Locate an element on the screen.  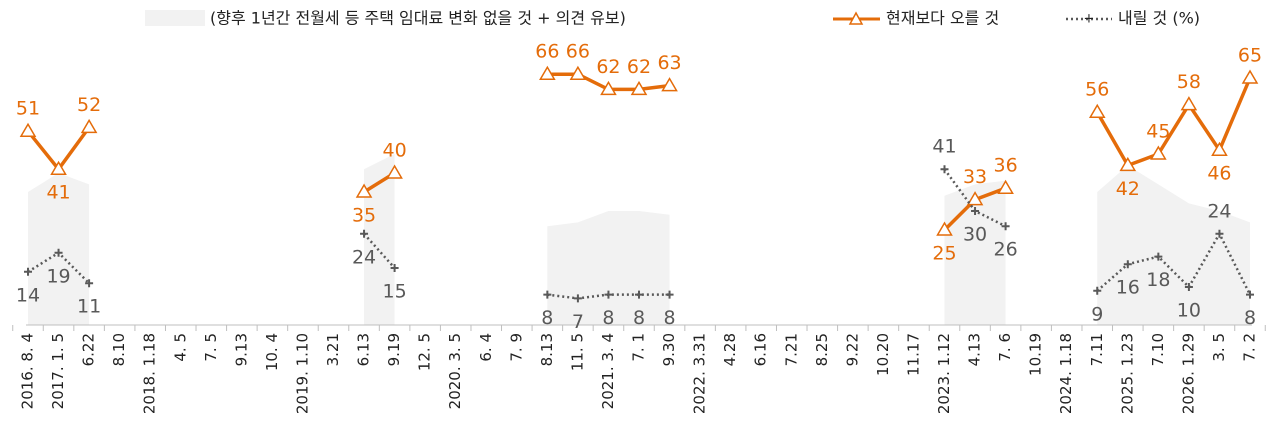
x-tick-label: 6.22 is located at coordinates (89, 349).